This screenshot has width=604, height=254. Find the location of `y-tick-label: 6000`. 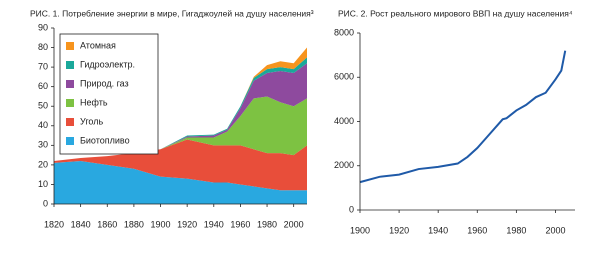

y-tick-label: 6000 is located at coordinates (344, 77).